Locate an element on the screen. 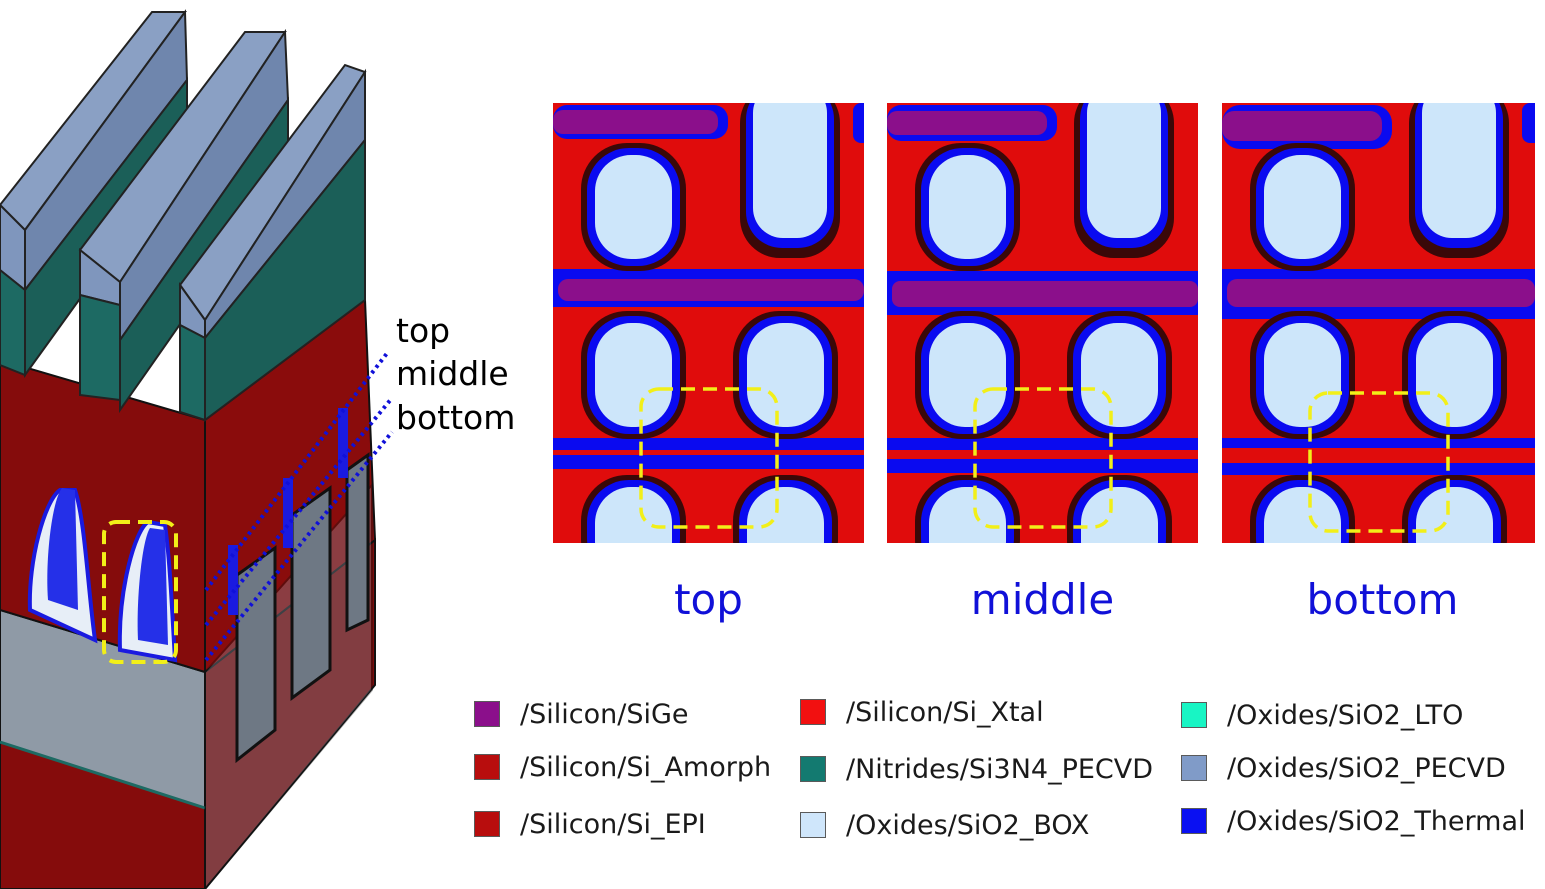 Image resolution: width=1545 pixels, height=889 pixels. highlight-box-3d is located at coordinates (140, 592).